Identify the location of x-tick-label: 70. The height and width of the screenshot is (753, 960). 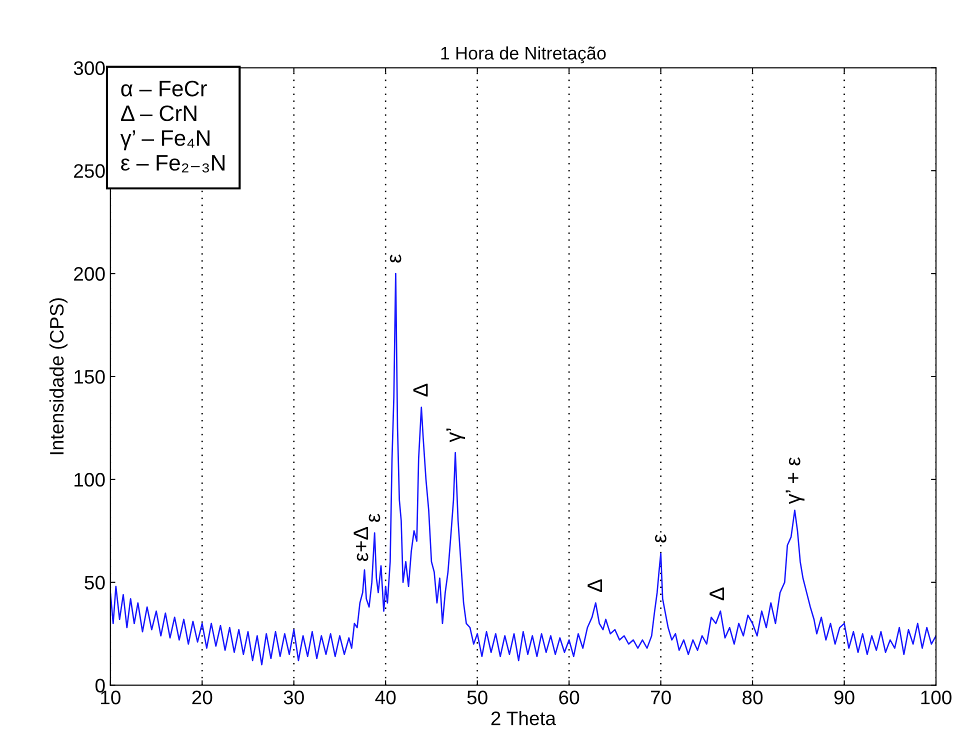
(660, 697).